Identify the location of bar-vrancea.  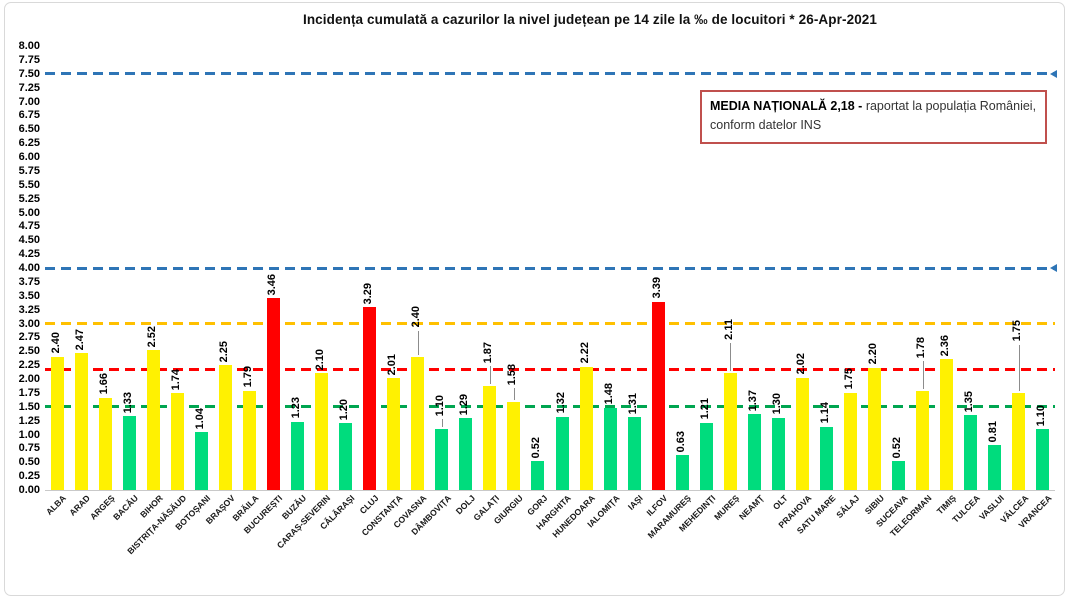
(1043, 459).